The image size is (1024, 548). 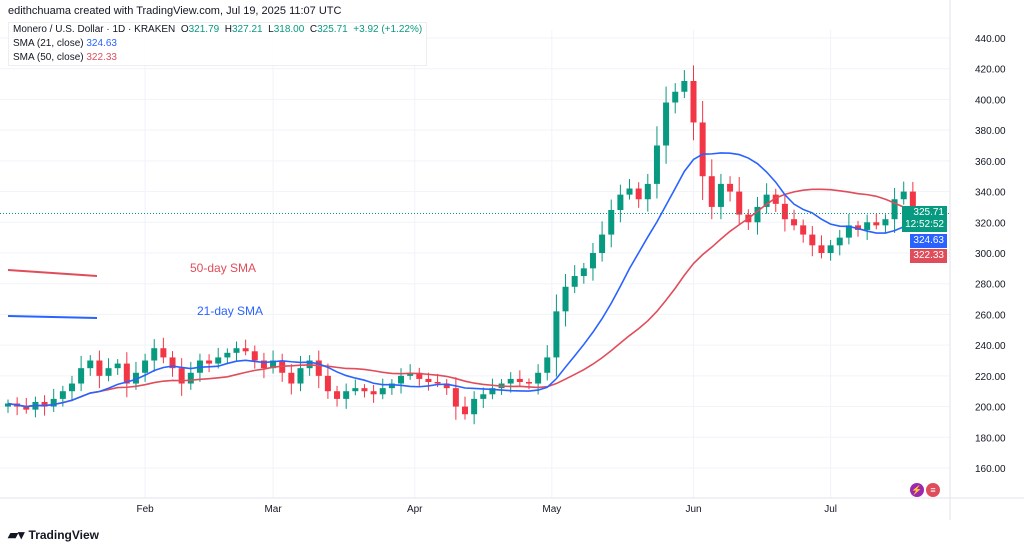 What do you see at coordinates (184, 29) in the screenshot?
I see `open-label: O` at bounding box center [184, 29].